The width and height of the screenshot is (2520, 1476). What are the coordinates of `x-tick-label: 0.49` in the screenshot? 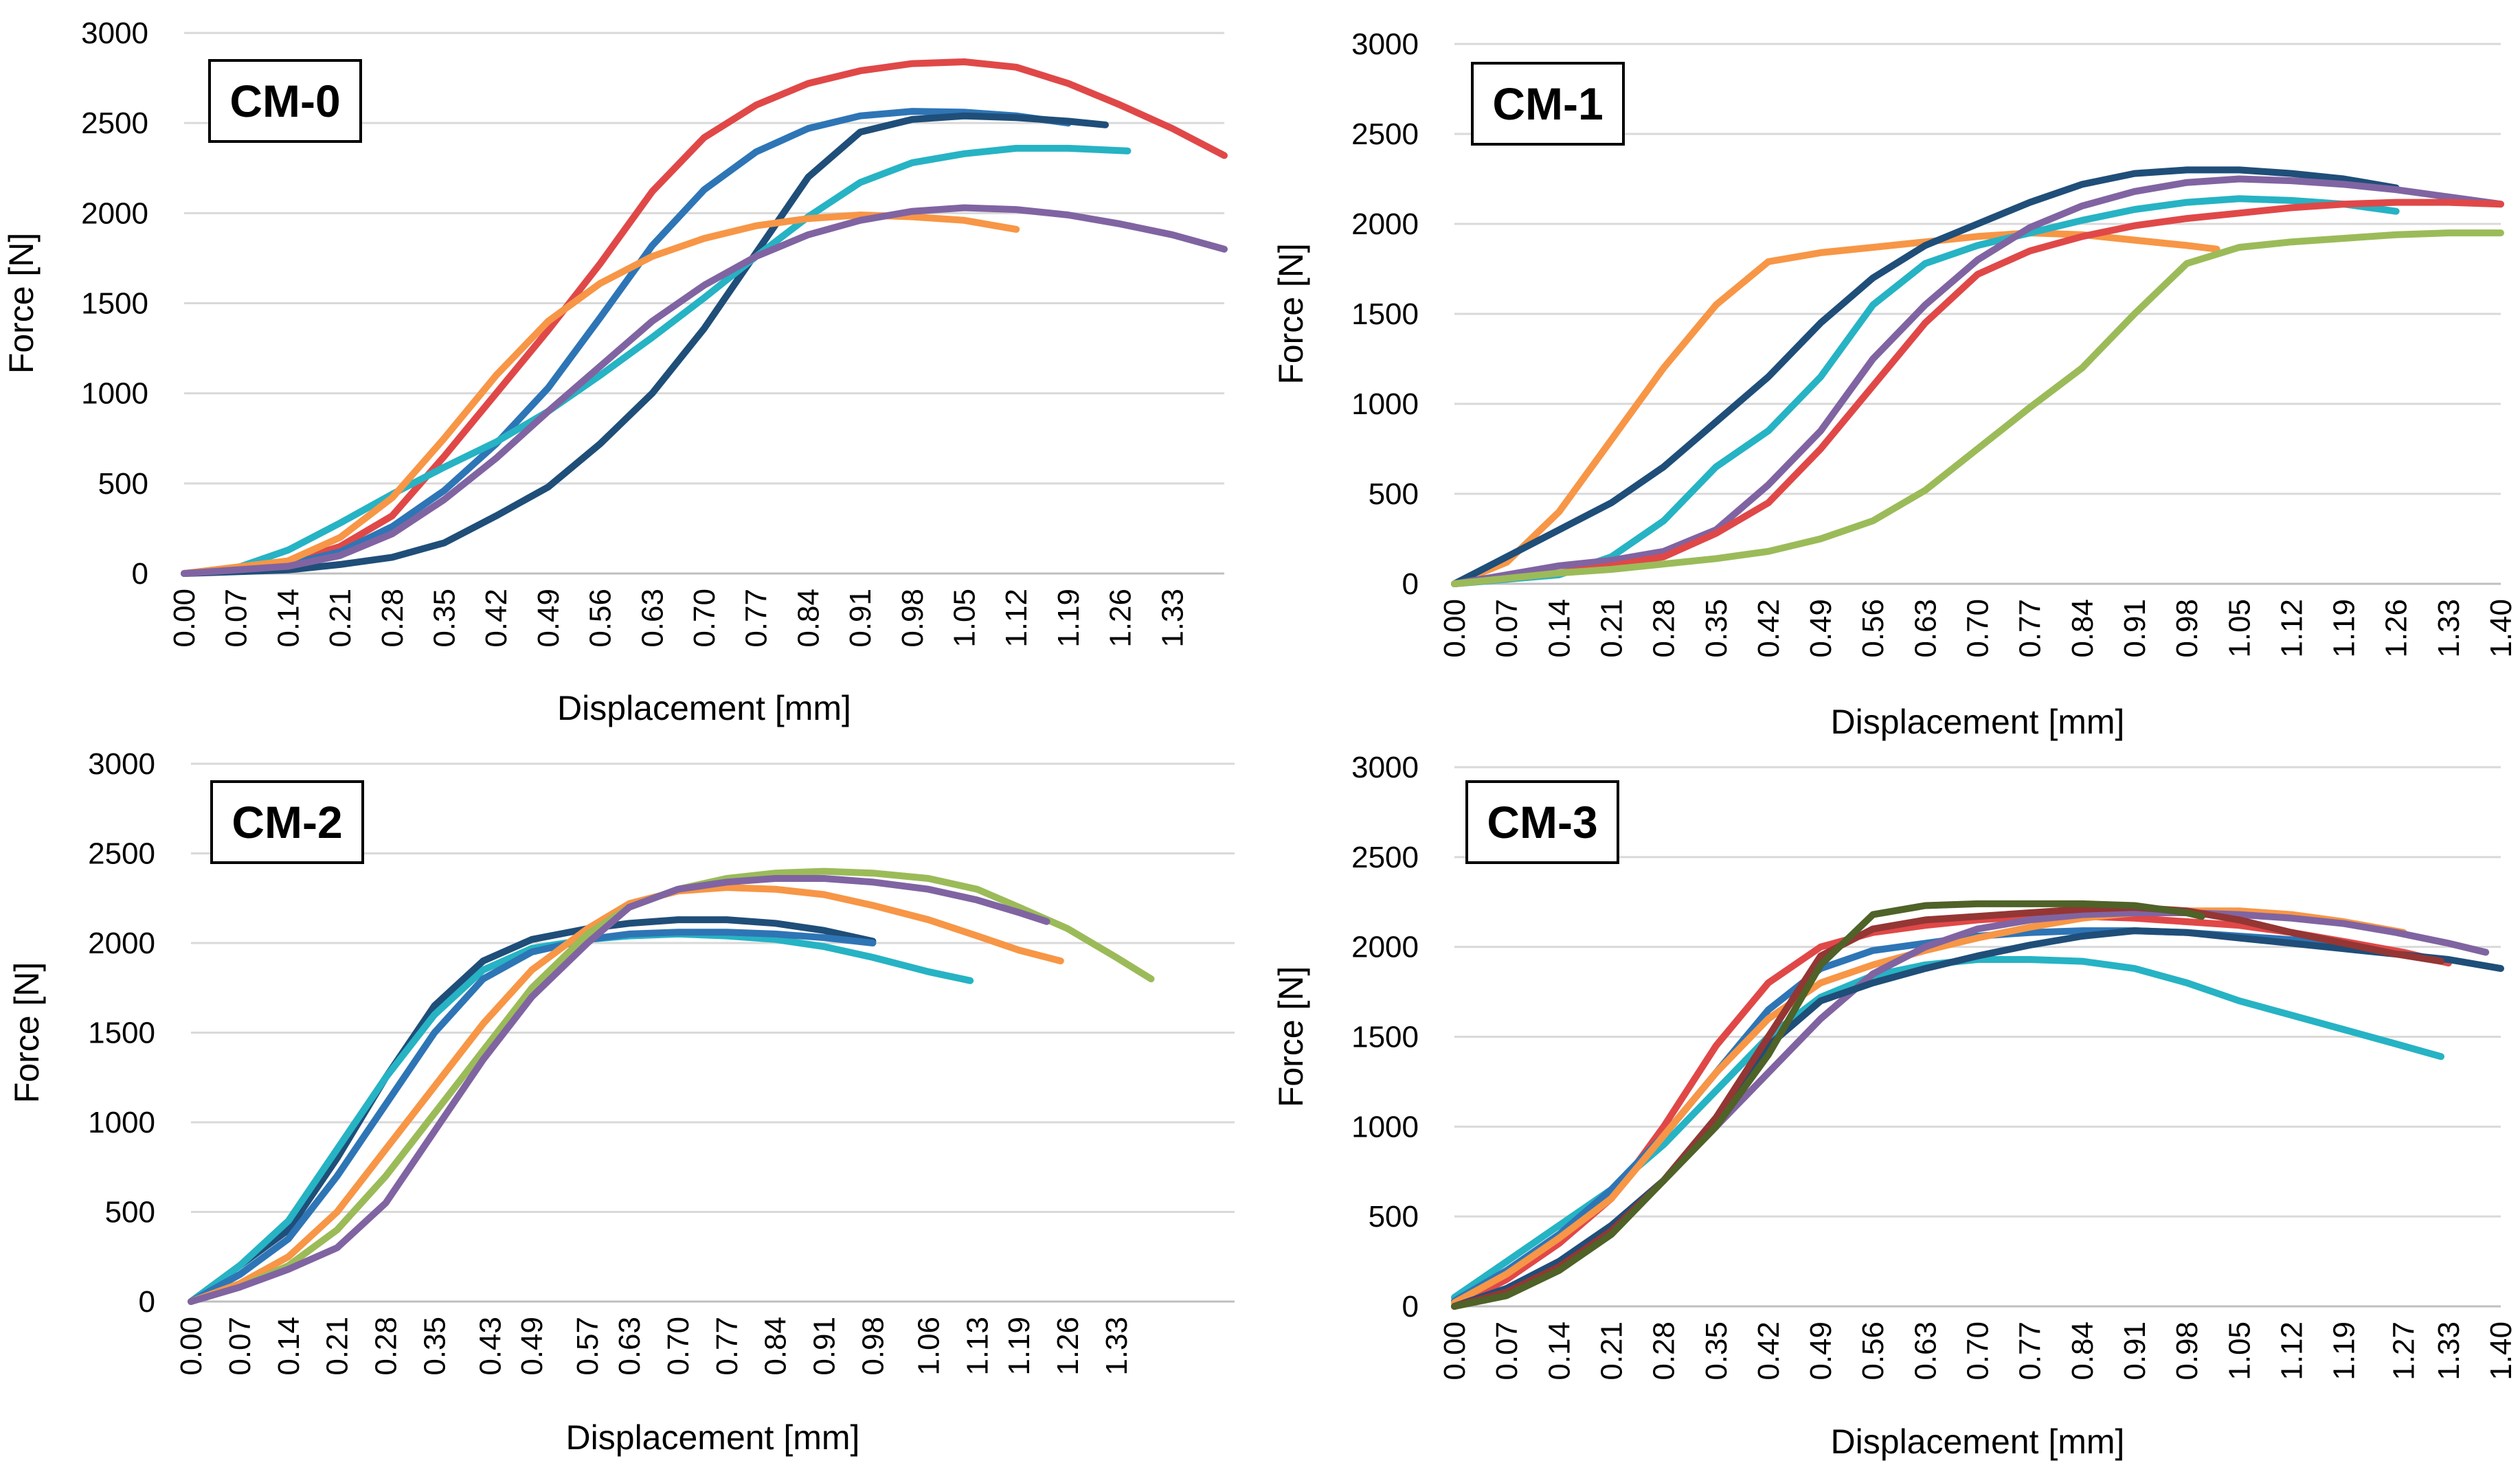 It's located at (1821, 1351).